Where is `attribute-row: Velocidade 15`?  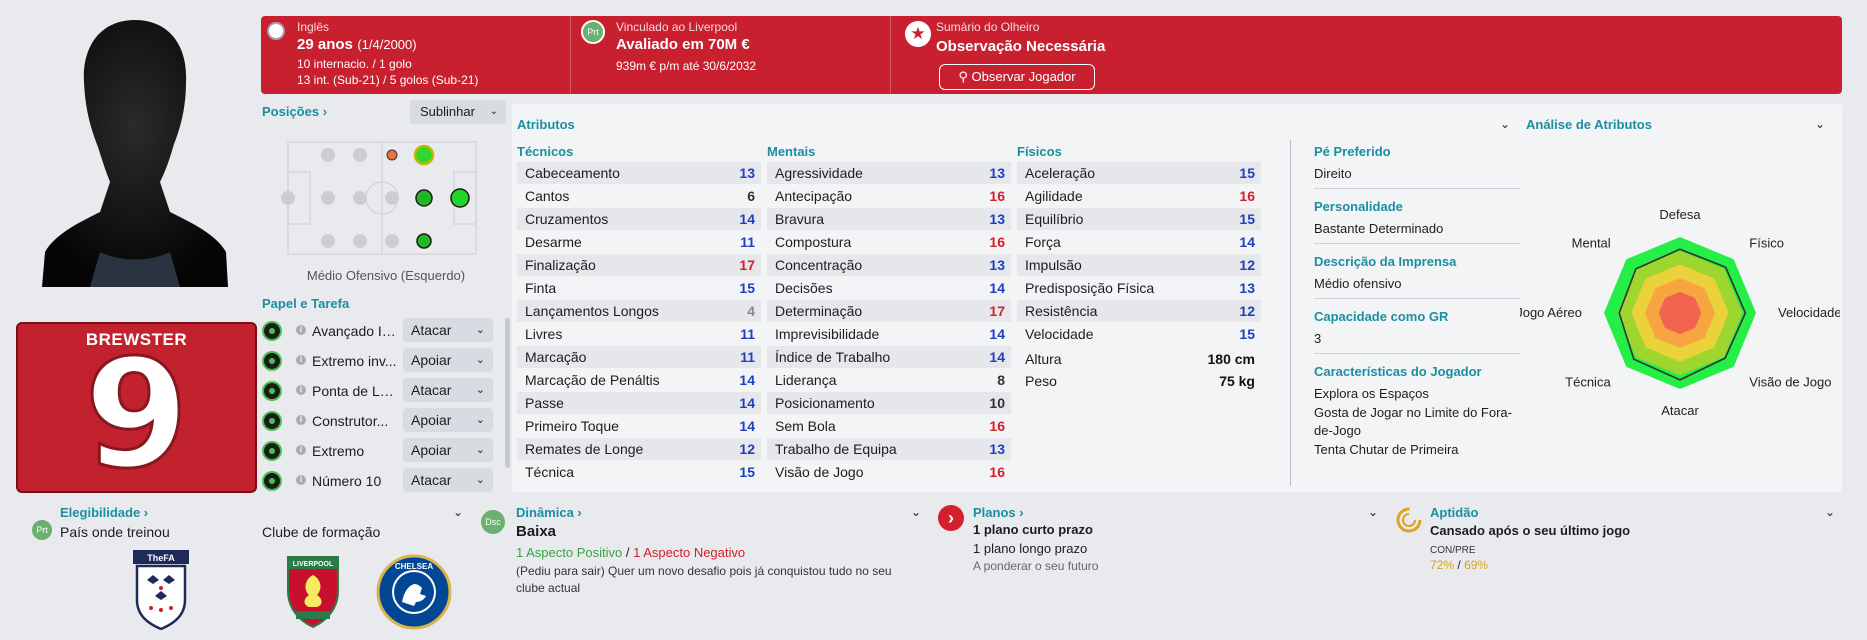
attribute-row: Velocidade 15 is located at coordinates (1139, 334).